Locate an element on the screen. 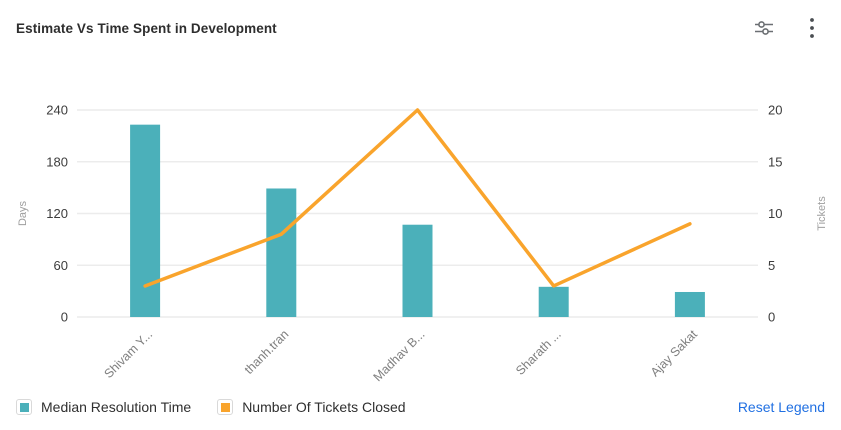  legend-item-line-series: Number Of Tickets Closed is located at coordinates (311, 407).